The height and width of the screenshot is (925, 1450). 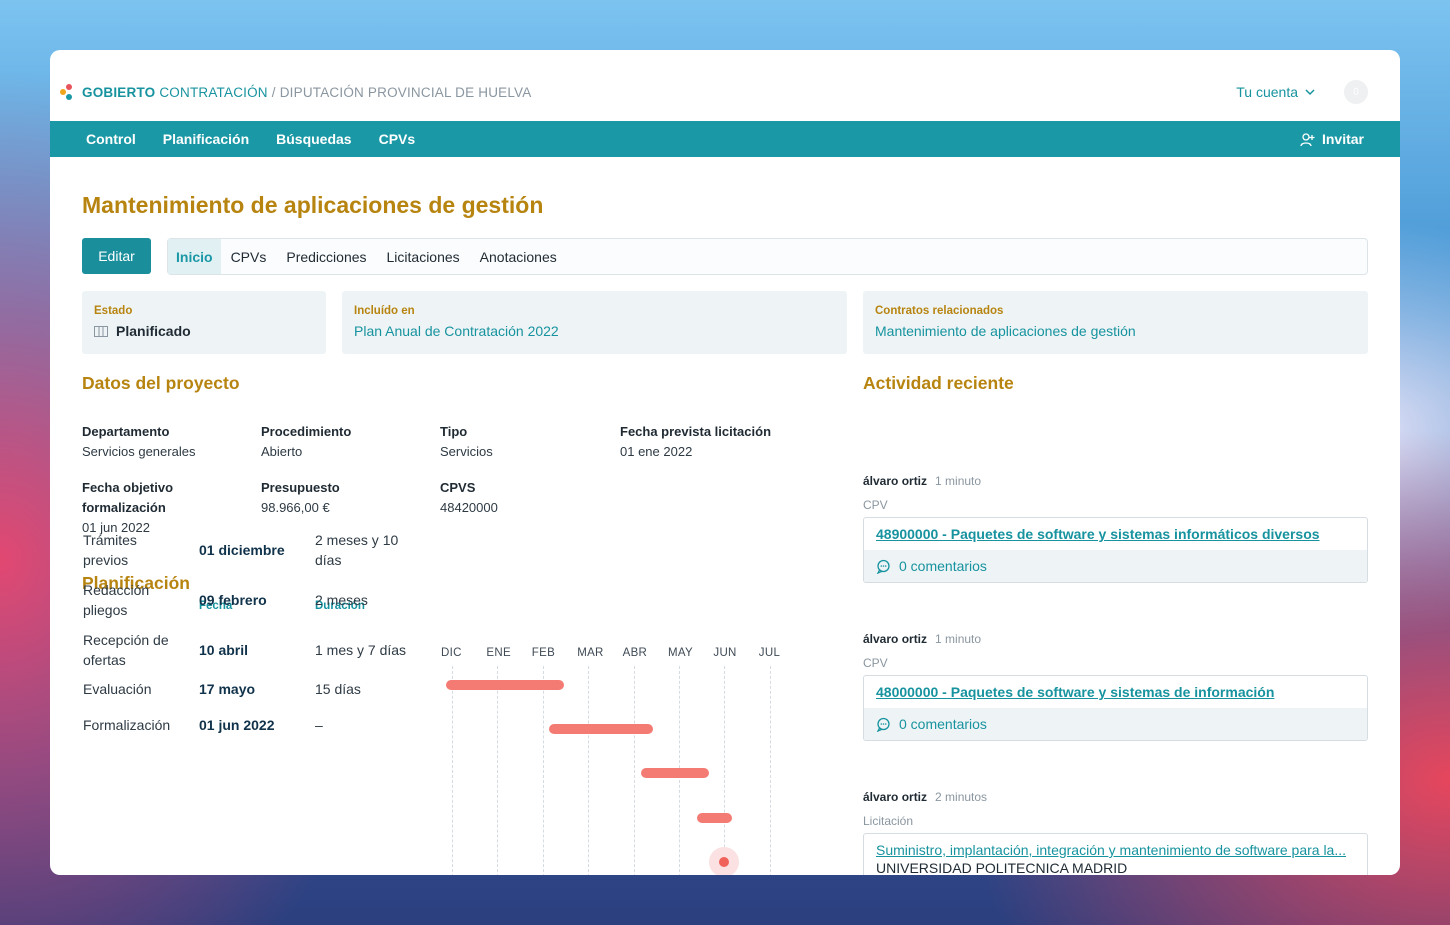 What do you see at coordinates (469, 507) in the screenshot?
I see `field-value: 48420000` at bounding box center [469, 507].